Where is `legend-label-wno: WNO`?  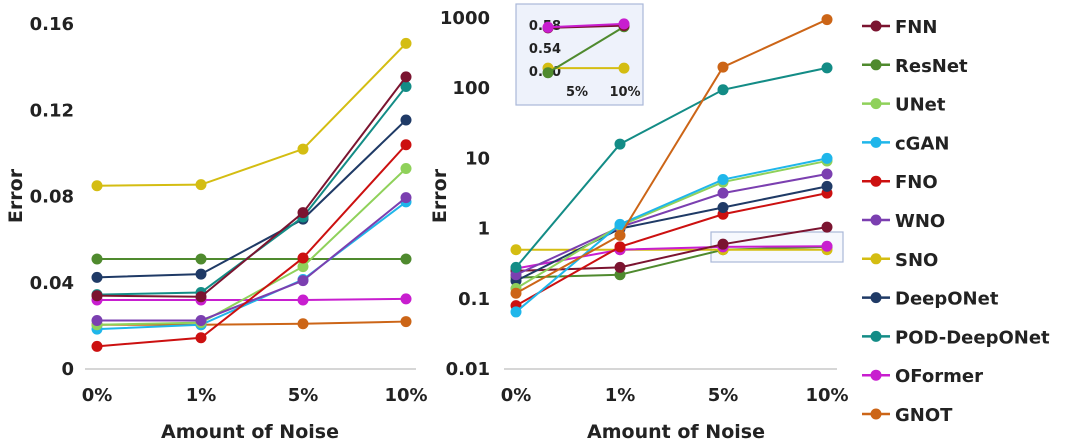
legend-label-wno: WNO is located at coordinates (920, 221).